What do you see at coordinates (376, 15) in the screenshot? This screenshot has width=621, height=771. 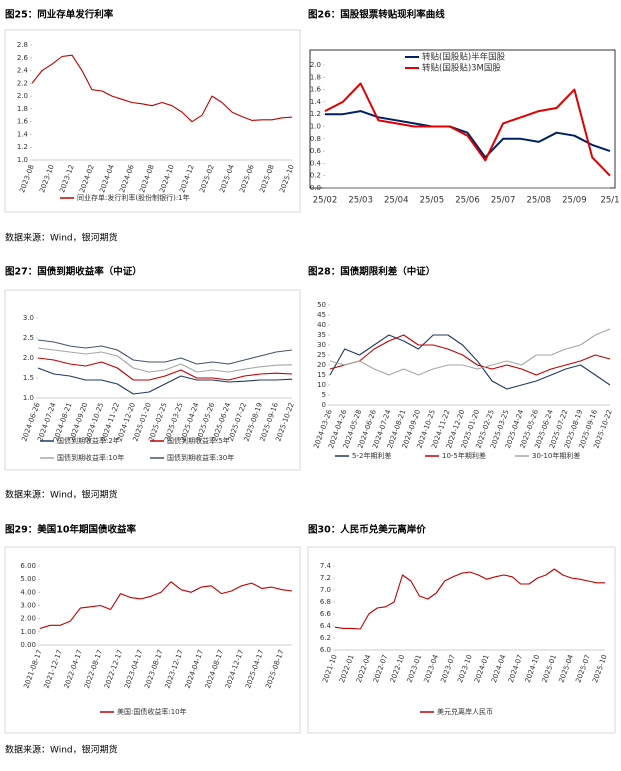 I see `chart-title: 图26：国股银票转贴现利率曲线` at bounding box center [376, 15].